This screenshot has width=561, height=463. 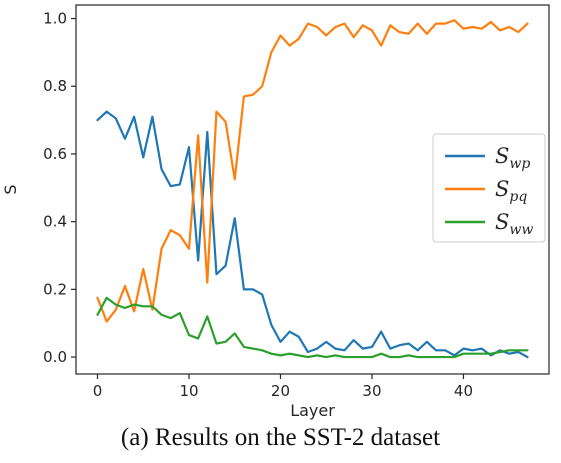 What do you see at coordinates (371, 391) in the screenshot?
I see `x-tick-label: 30` at bounding box center [371, 391].